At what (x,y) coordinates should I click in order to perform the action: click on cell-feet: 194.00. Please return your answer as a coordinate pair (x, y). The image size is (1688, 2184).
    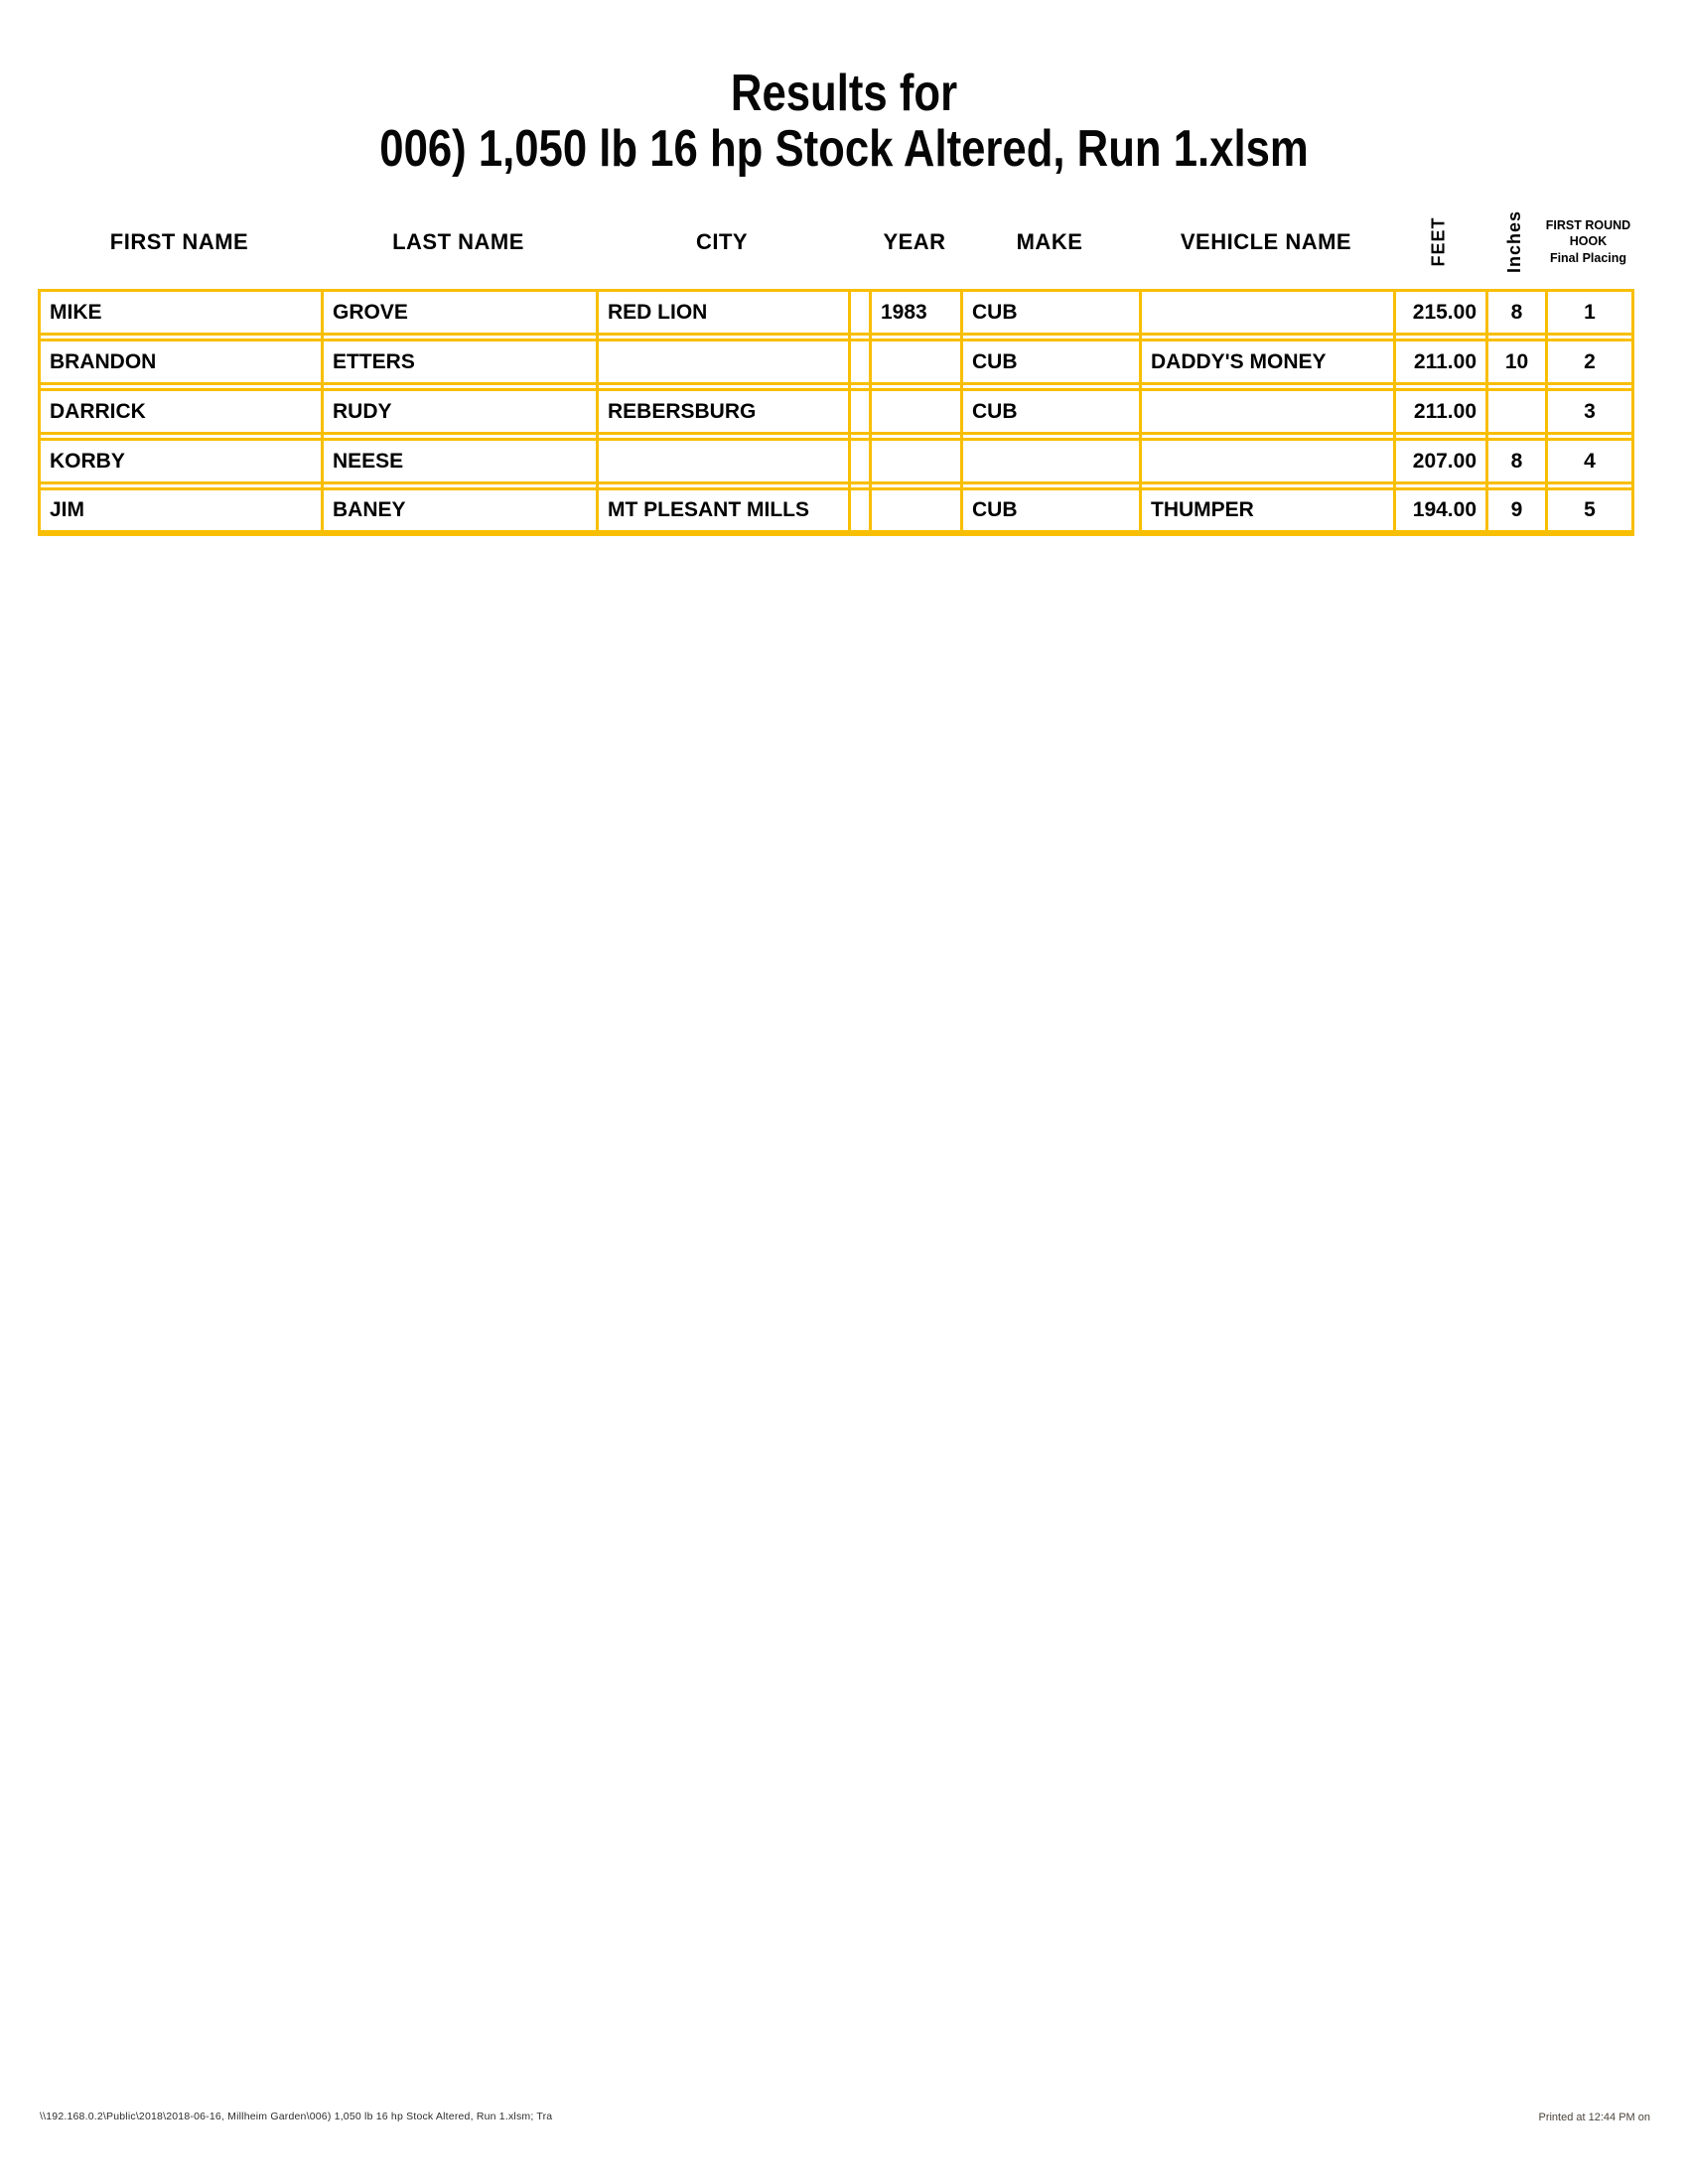
    Looking at the image, I should click on (1440, 511).